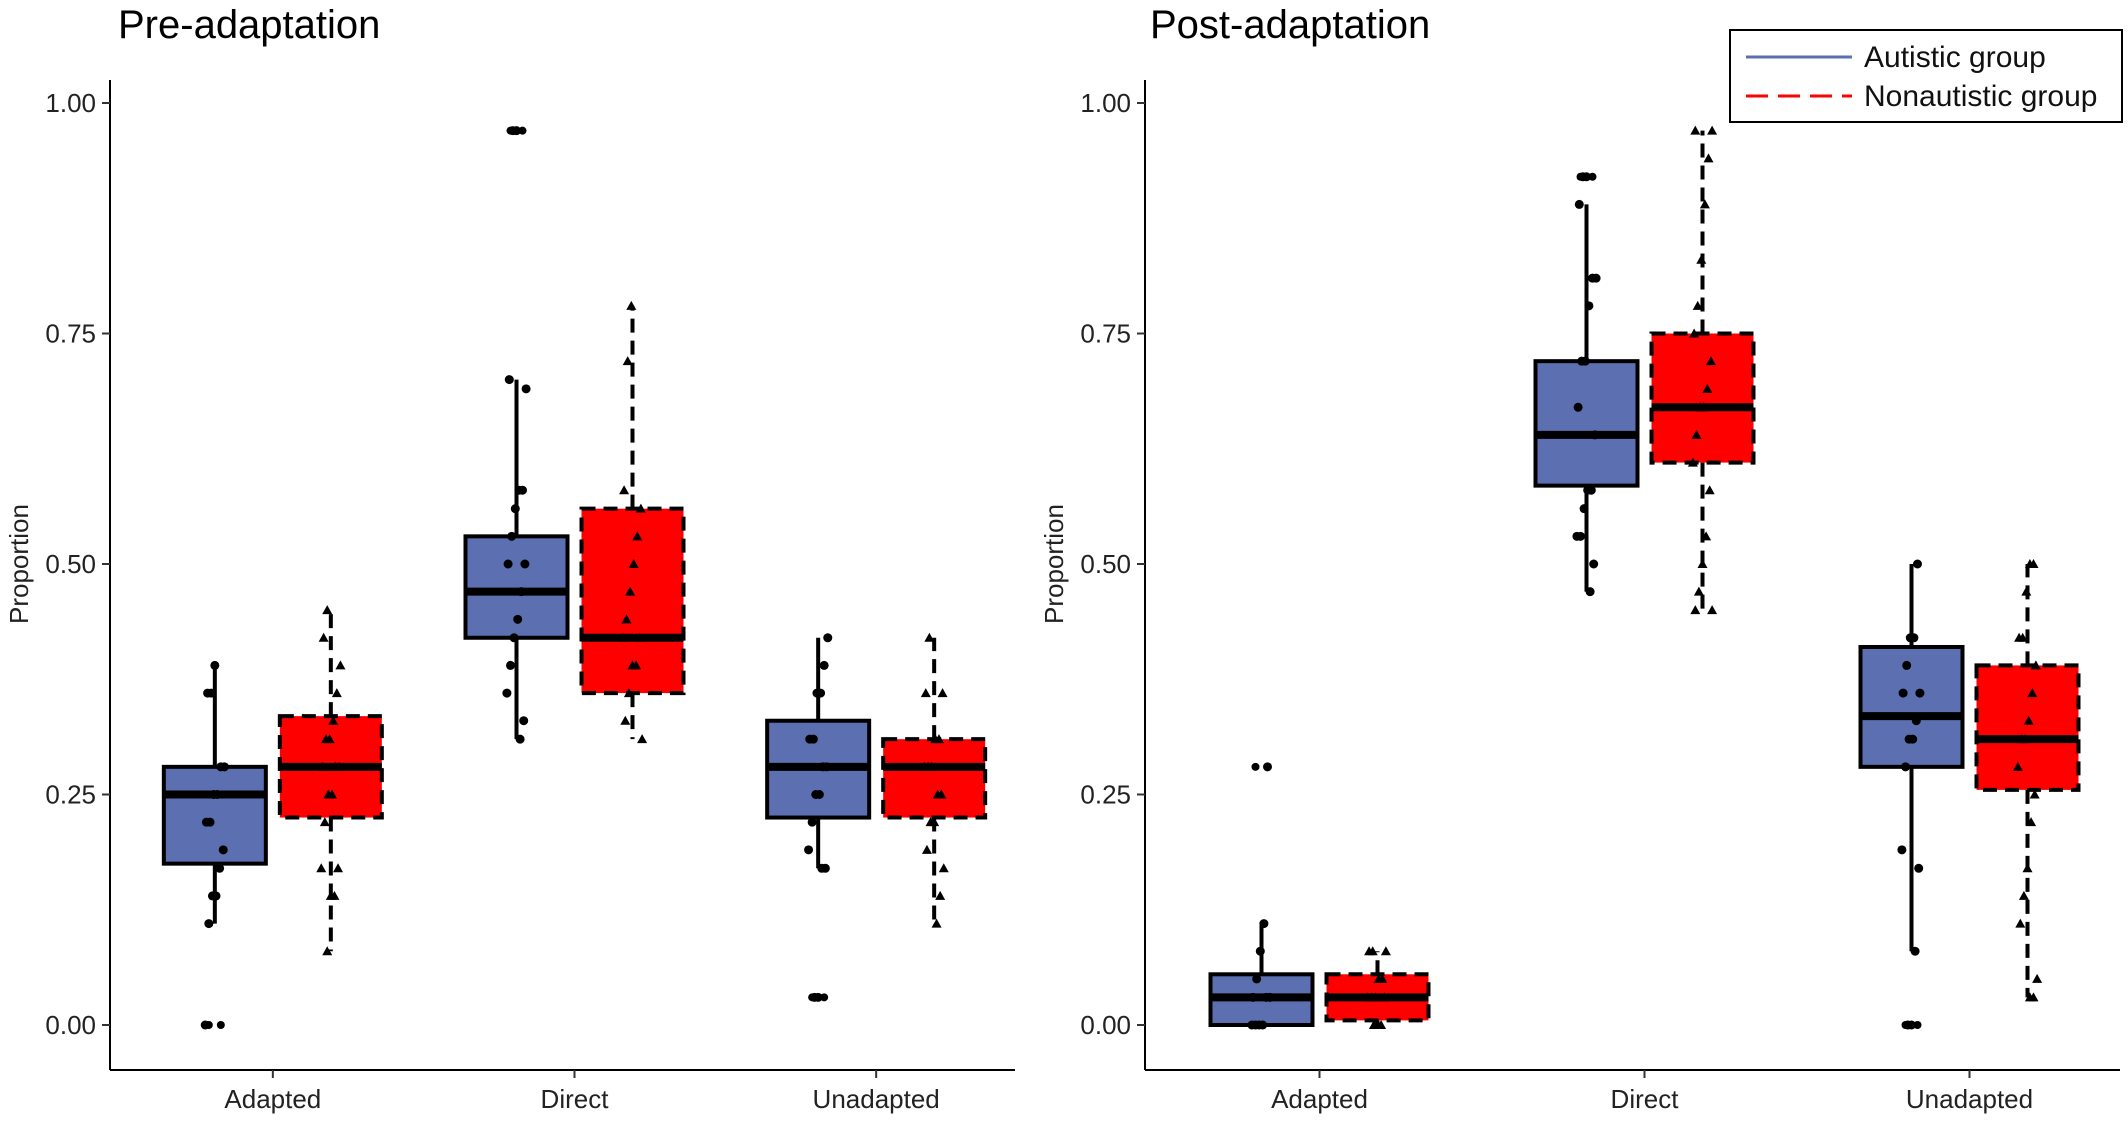  I want to click on box-nonautistic-direct, so click(1702, 370).